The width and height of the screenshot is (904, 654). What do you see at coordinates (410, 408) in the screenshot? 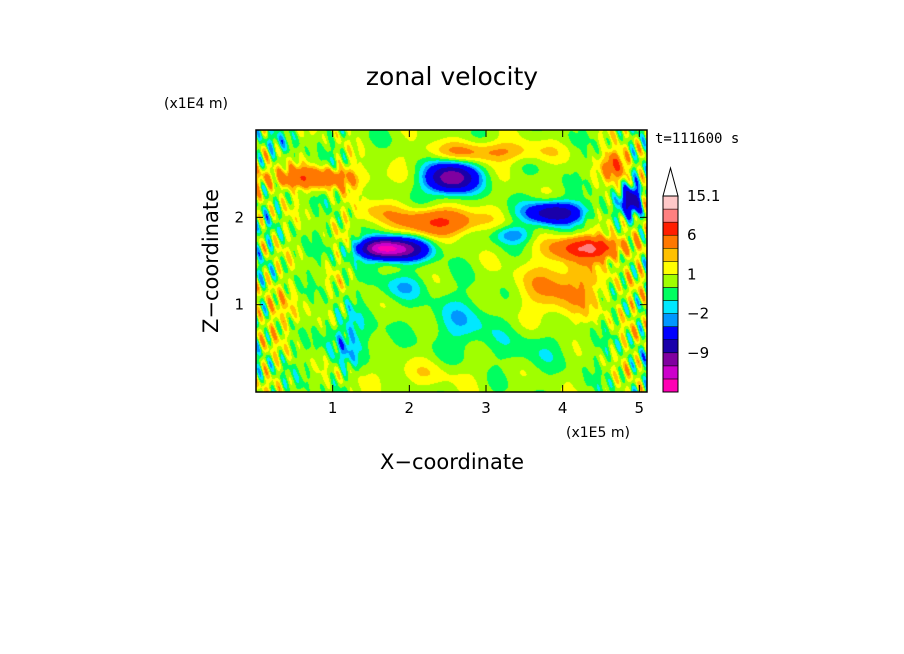
I see `x-tick-label-2: 2` at bounding box center [410, 408].